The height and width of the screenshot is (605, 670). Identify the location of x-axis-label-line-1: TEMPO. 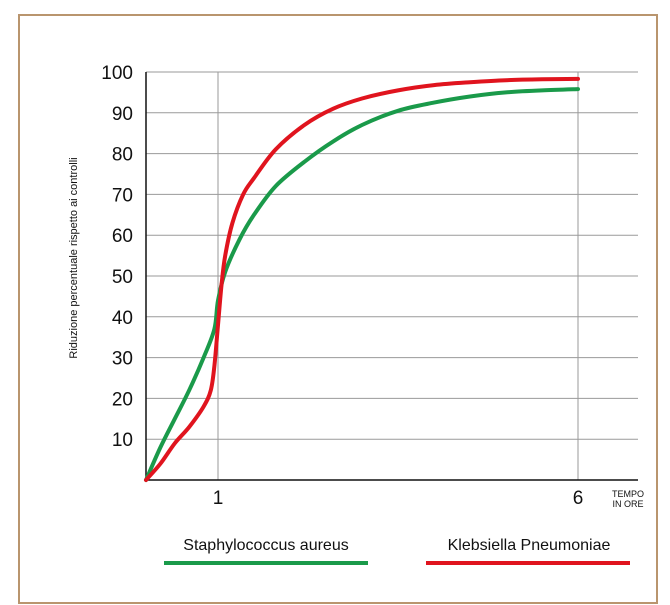
(628, 494).